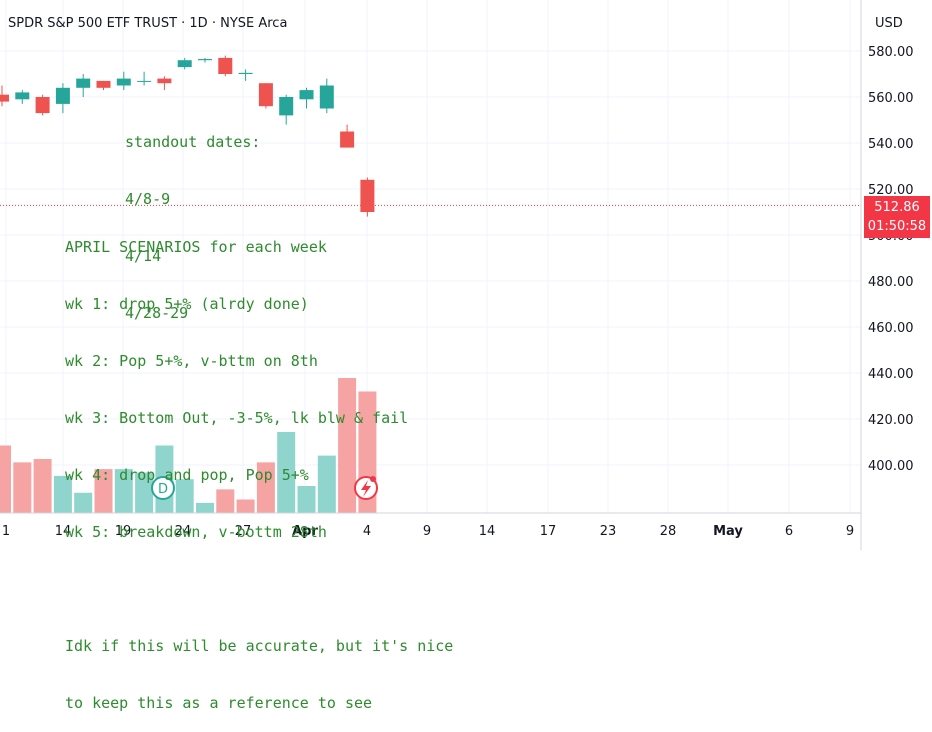 The image size is (932, 732). I want to click on time-tick-label: 17, so click(548, 531).